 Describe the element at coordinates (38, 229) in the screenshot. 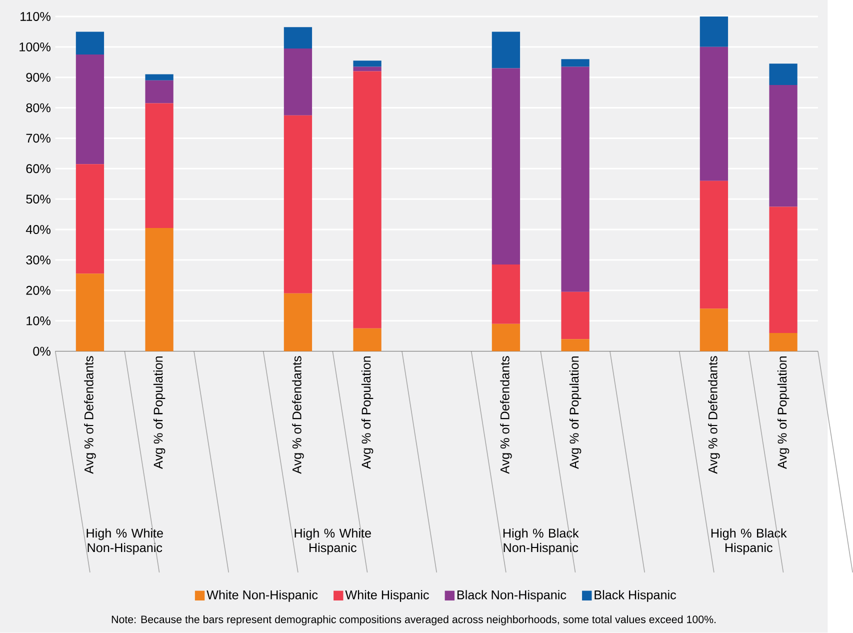

I see `y-tick-label: 40%` at that location.